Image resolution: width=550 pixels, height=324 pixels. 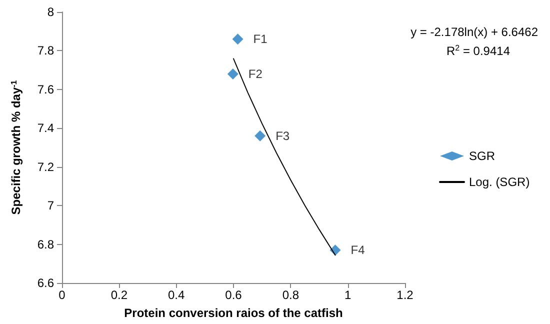 I want to click on y-tick-label: 7, so click(x=50, y=205).